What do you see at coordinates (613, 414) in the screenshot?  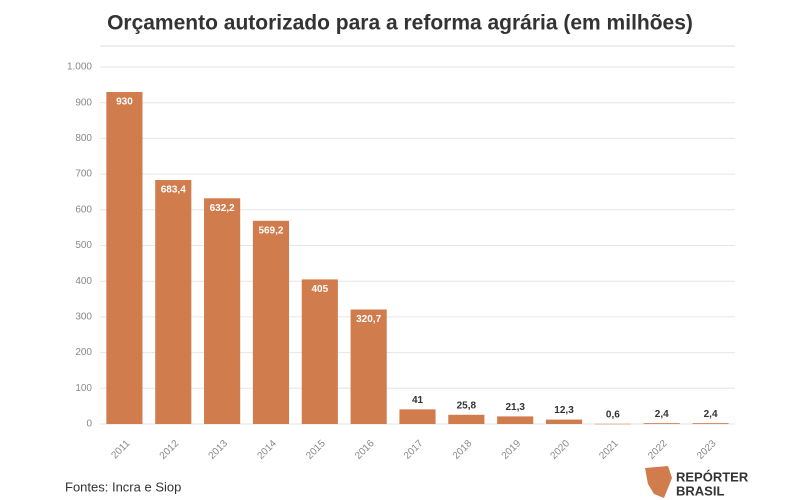 I see `value-label: 0,6` at bounding box center [613, 414].